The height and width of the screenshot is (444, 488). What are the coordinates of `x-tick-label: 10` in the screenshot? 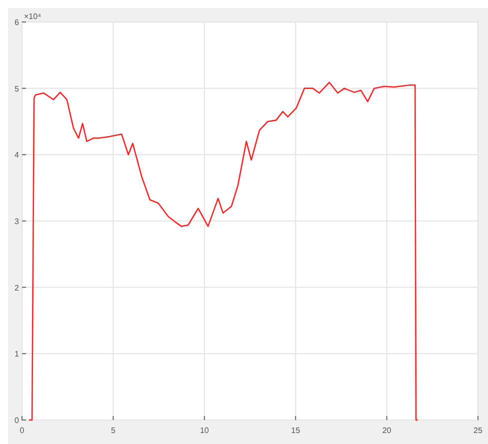 It's located at (205, 430).